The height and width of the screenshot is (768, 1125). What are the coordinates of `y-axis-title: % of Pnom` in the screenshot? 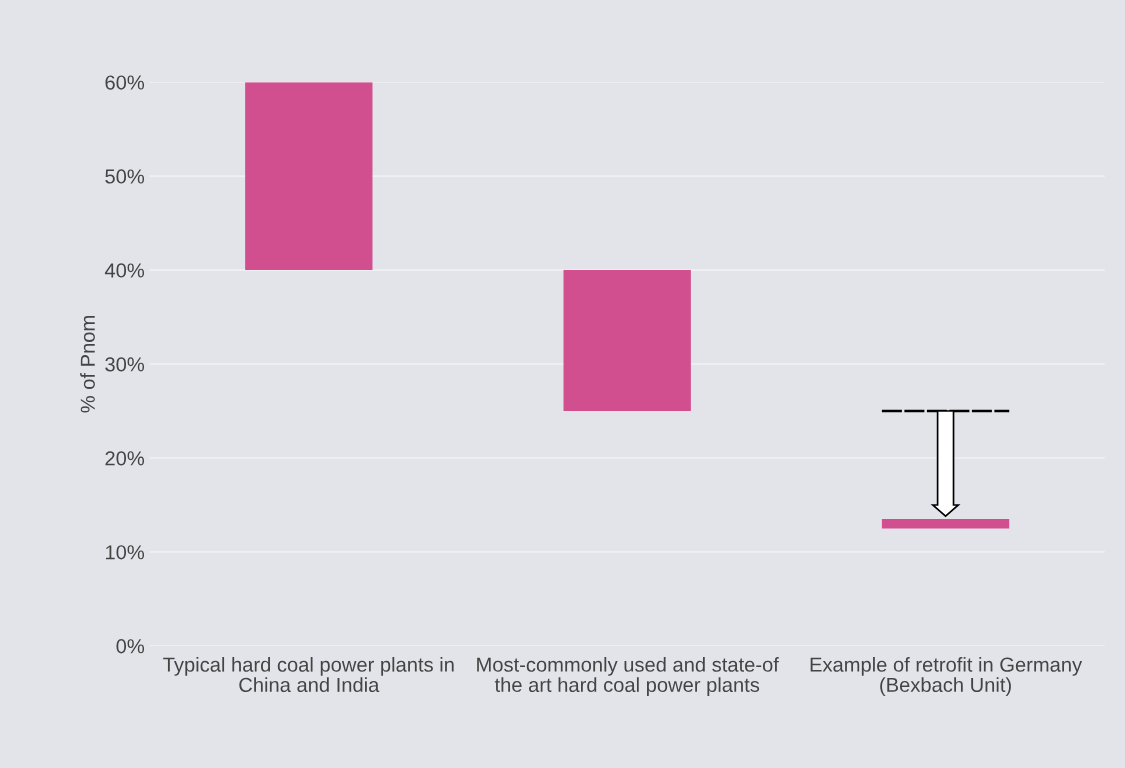 It's located at (87, 364).